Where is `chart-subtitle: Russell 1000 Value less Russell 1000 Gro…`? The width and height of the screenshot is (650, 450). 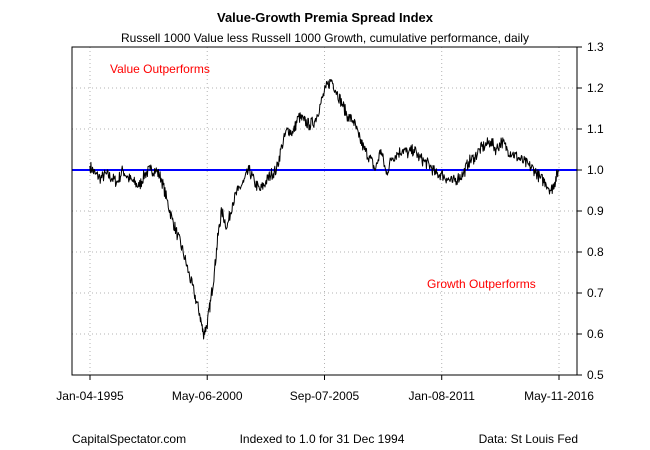 chart-subtitle: Russell 1000 Value less Russell 1000 Gro… is located at coordinates (325, 38).